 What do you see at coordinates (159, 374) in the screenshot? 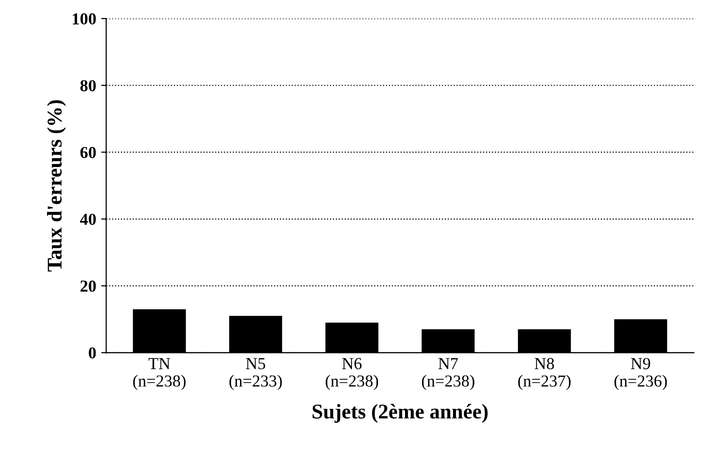
I see `x-tick-label: TN (n=238)` at bounding box center [159, 374].